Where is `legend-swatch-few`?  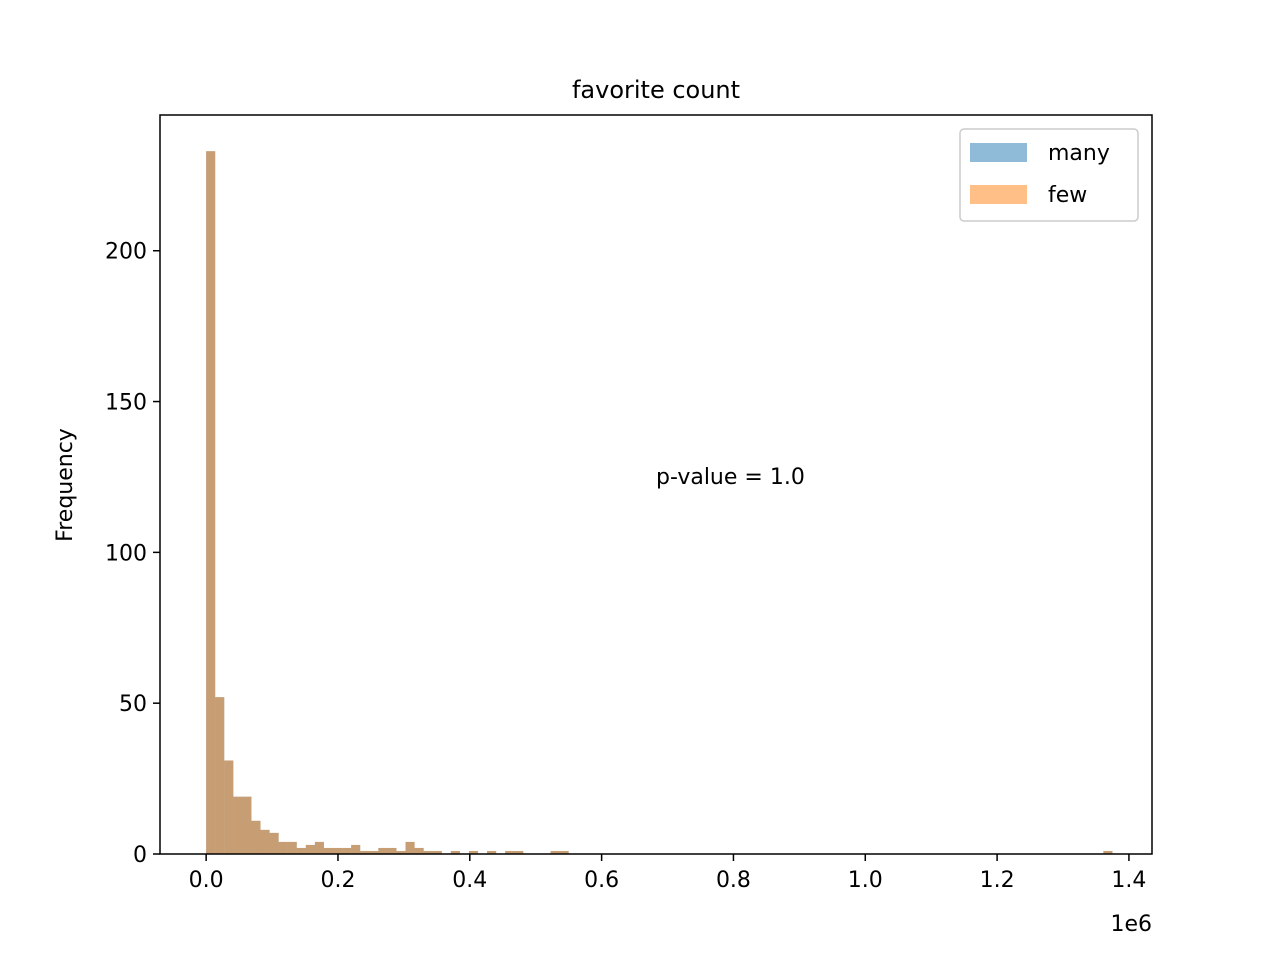 legend-swatch-few is located at coordinates (998, 194).